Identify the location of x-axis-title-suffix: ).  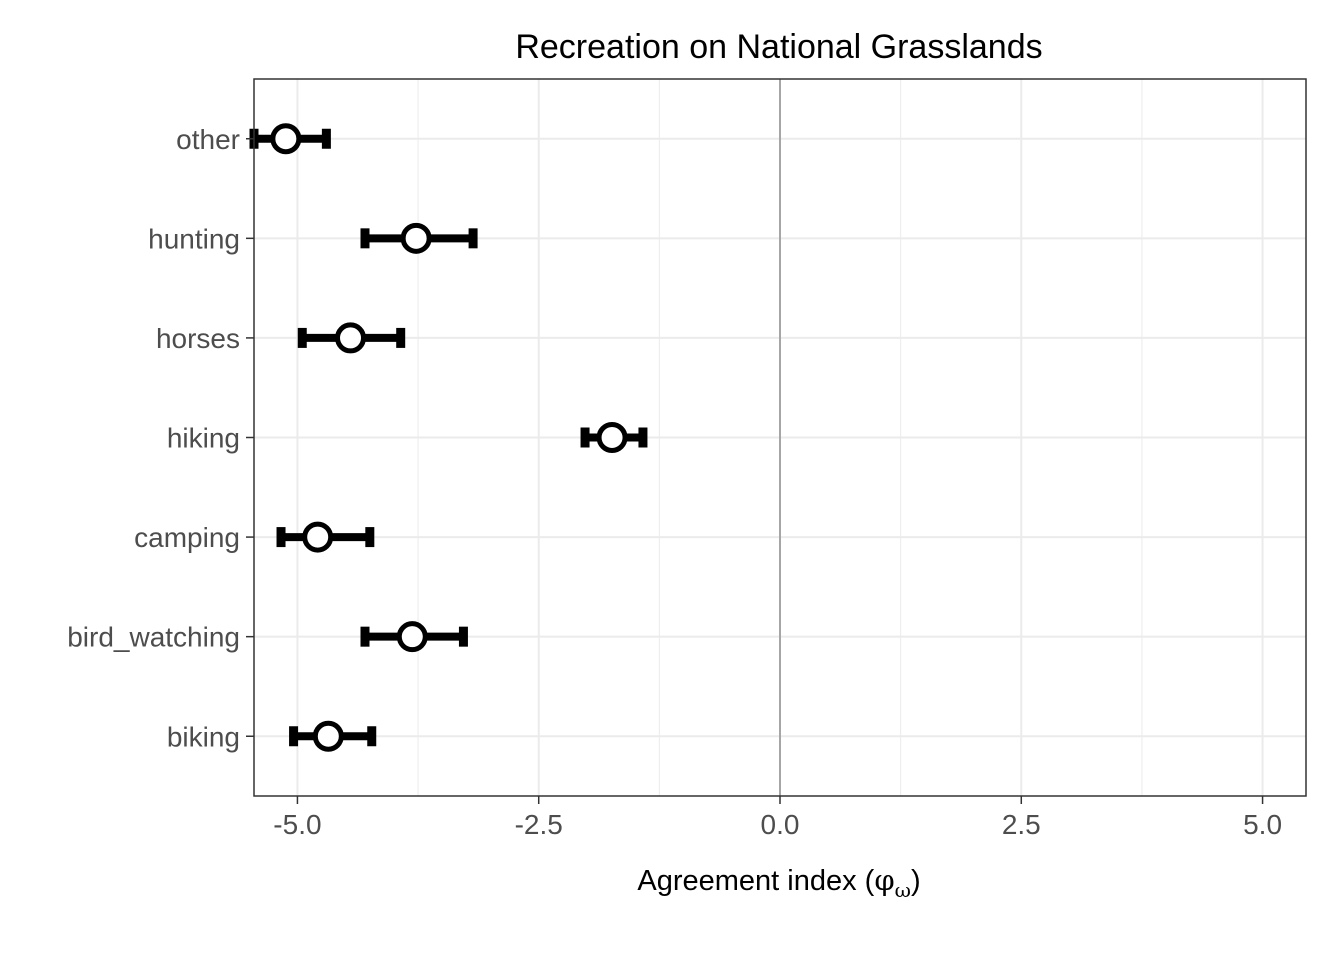
(916, 881).